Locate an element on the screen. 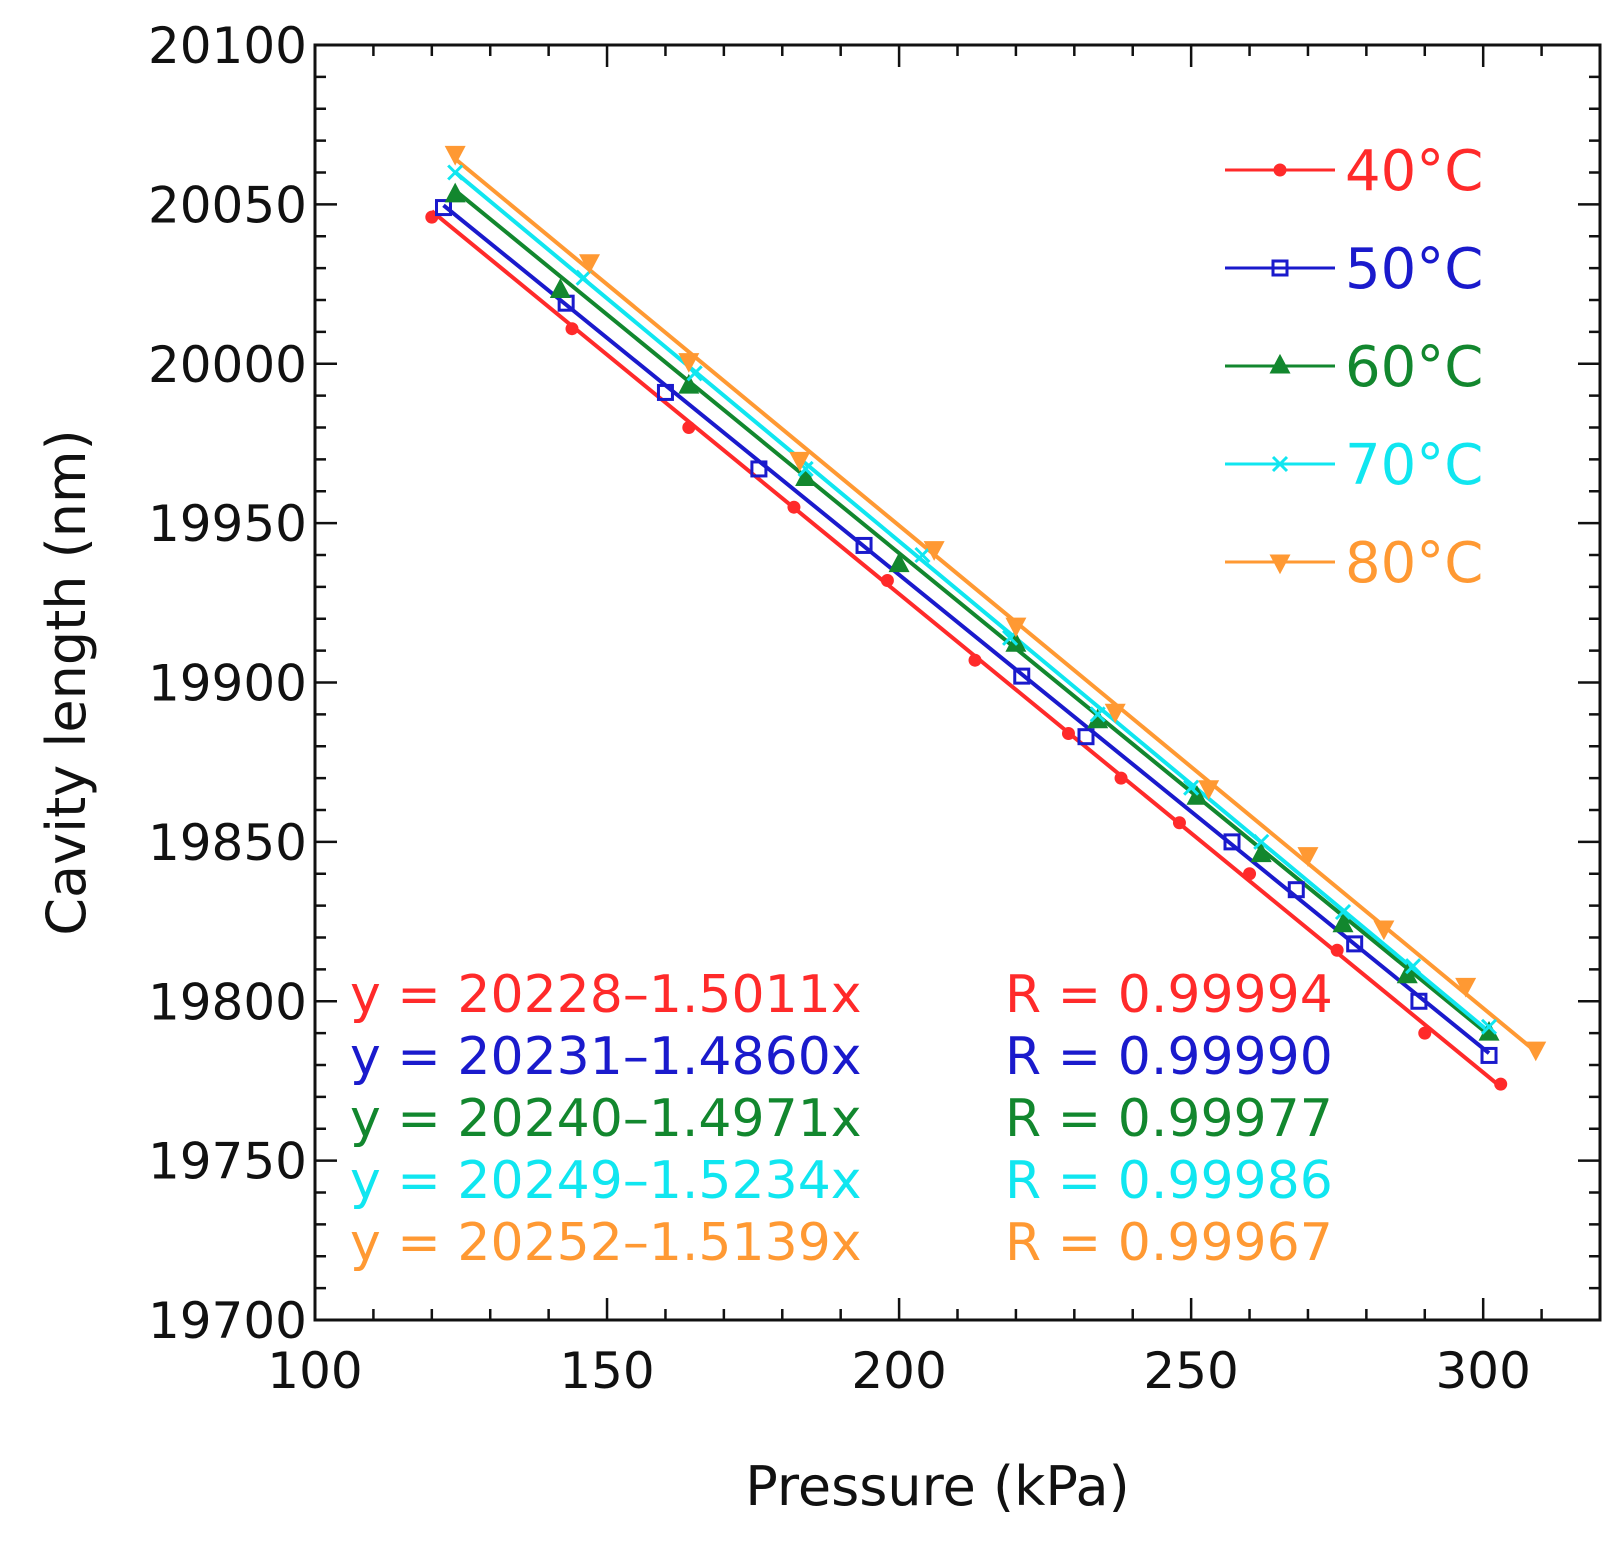 The width and height of the screenshot is (1613, 1547). fit-equation: y = 20240–1.4971x is located at coordinates (606, 1119).